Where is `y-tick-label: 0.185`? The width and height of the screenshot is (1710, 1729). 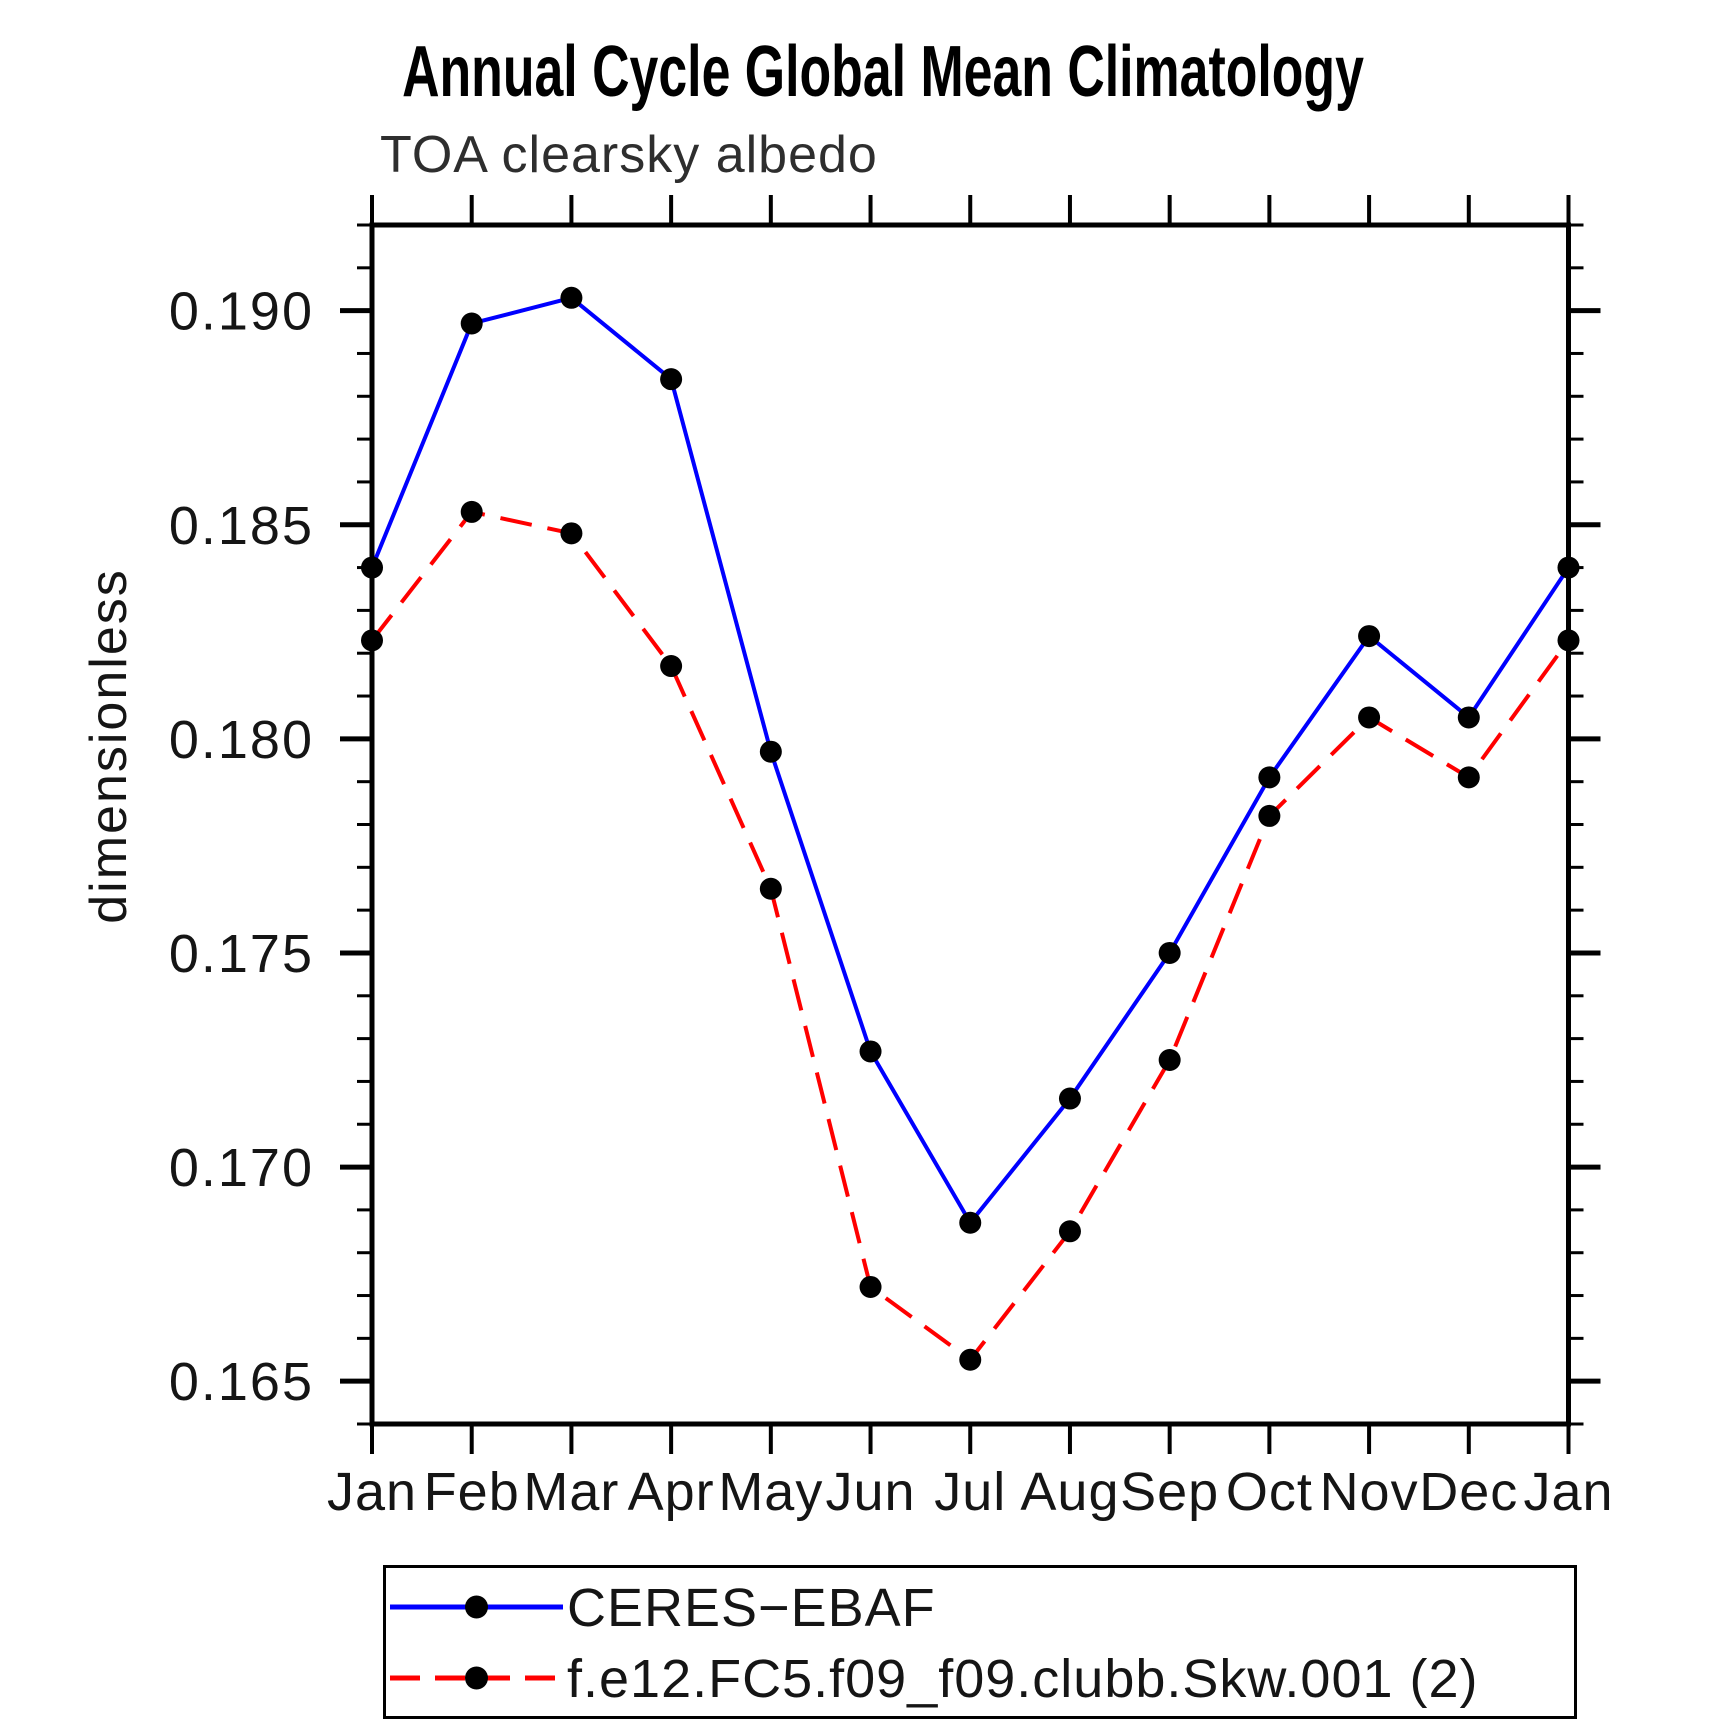 y-tick-label: 0.185 is located at coordinates (241, 526).